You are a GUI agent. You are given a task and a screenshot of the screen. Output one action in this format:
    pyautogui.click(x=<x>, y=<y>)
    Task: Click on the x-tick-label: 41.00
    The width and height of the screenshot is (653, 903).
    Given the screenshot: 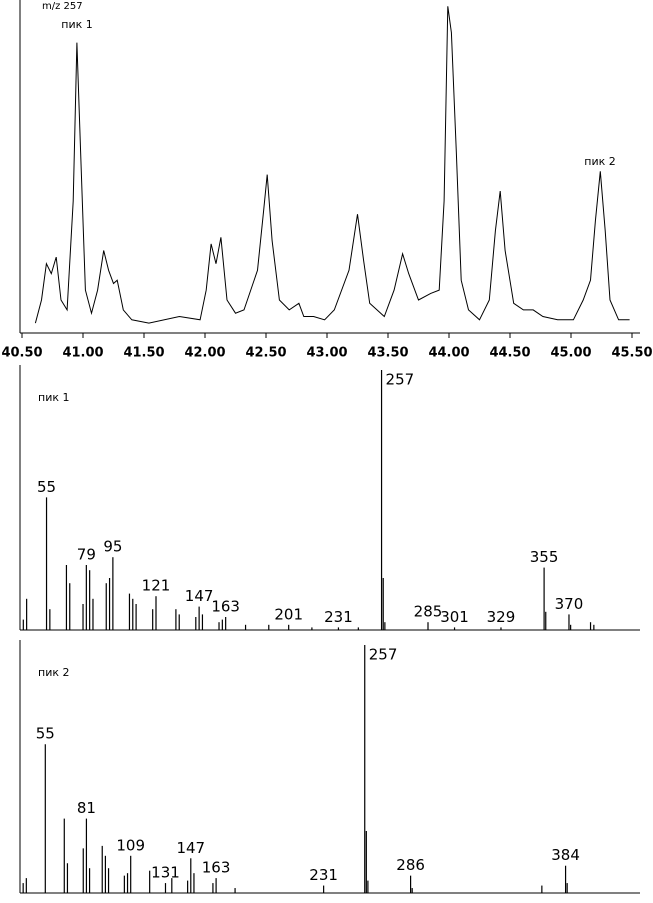 What is the action you would take?
    pyautogui.click(x=82, y=353)
    